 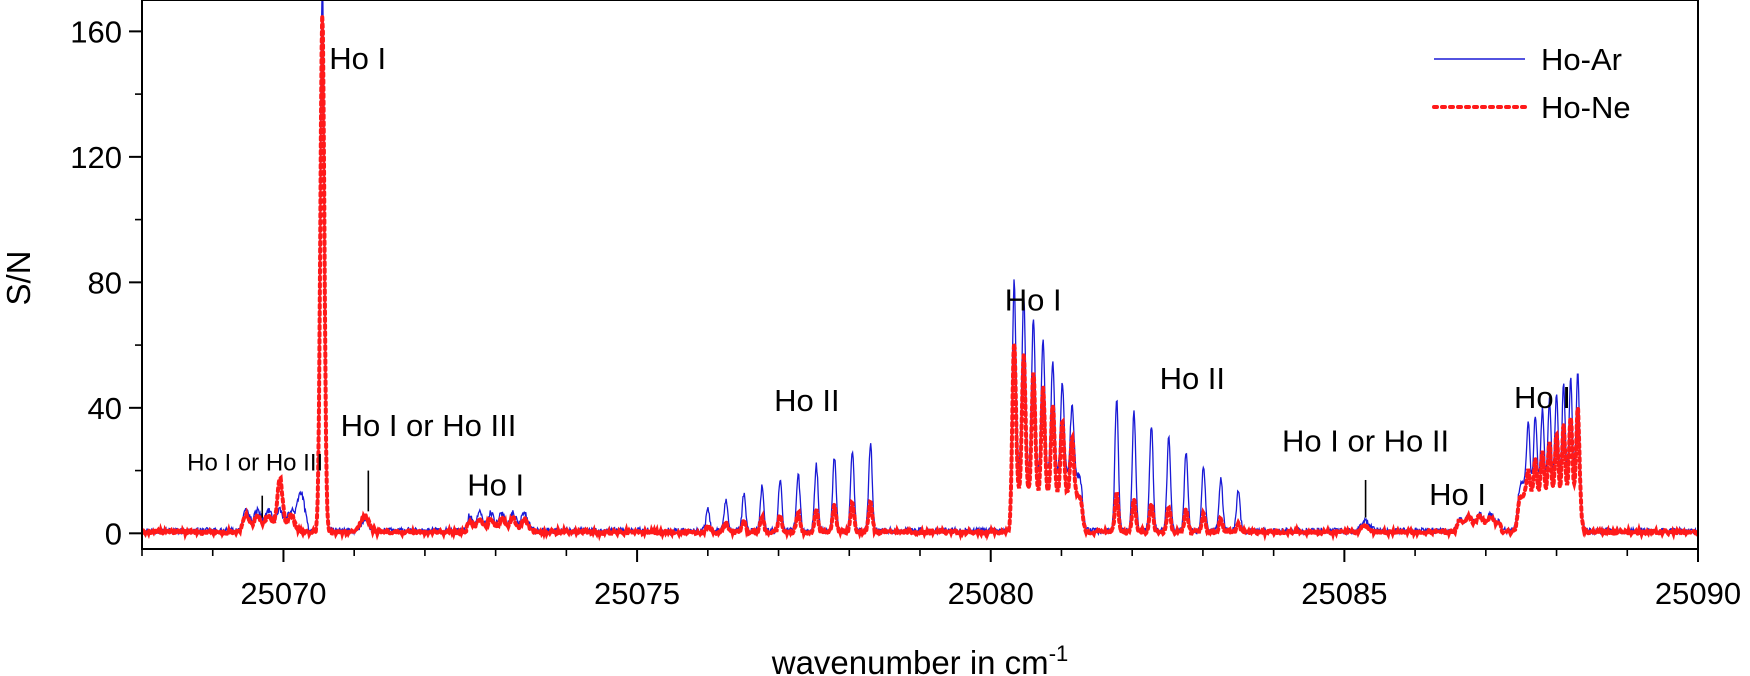 I want to click on x-tick-label-25070: 25070, so click(x=283, y=593).